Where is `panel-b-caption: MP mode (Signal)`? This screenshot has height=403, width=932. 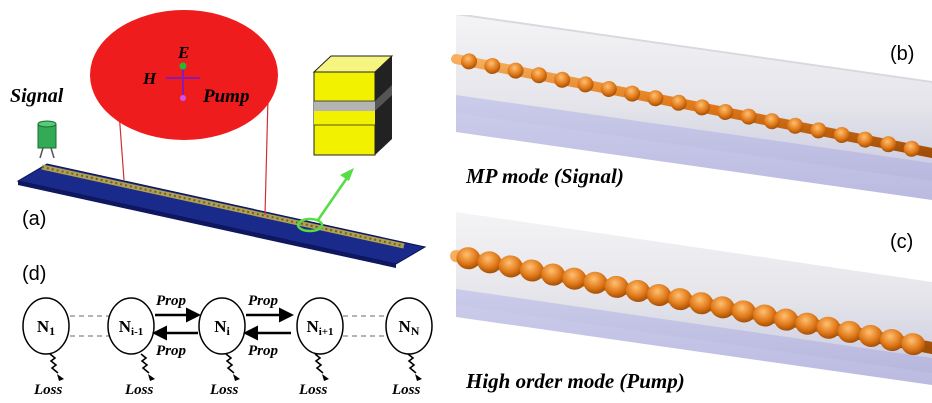
panel-b-caption: MP mode (Signal) is located at coordinates (544, 176).